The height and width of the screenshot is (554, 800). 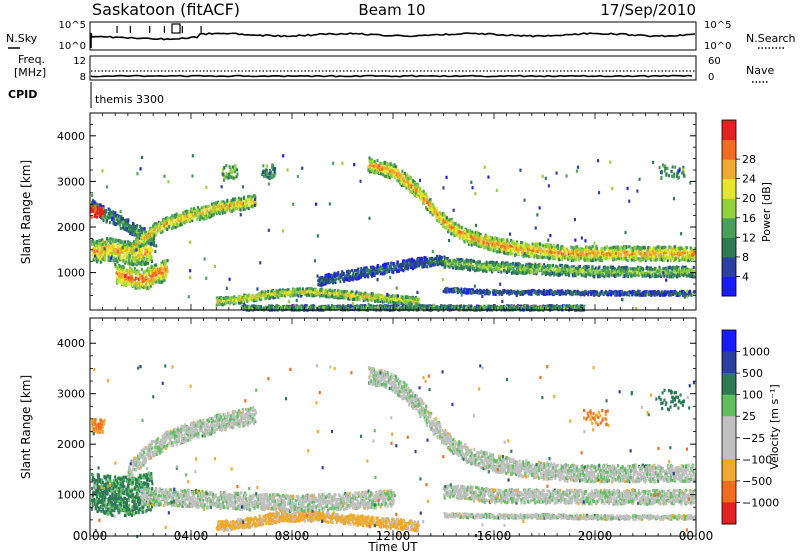 What do you see at coordinates (166, 9) in the screenshot?
I see `station-title: Saskatoon (fitACF)` at bounding box center [166, 9].